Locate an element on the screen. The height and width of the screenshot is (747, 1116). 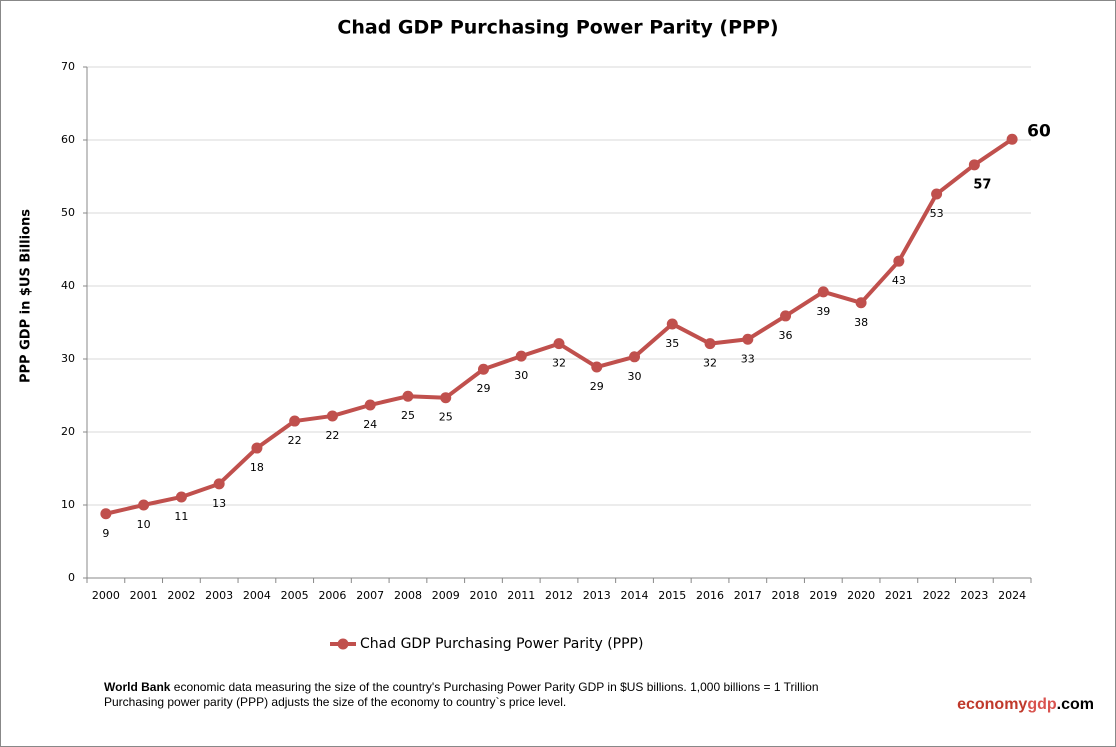
x-tick-label: 2012 is located at coordinates (559, 595).